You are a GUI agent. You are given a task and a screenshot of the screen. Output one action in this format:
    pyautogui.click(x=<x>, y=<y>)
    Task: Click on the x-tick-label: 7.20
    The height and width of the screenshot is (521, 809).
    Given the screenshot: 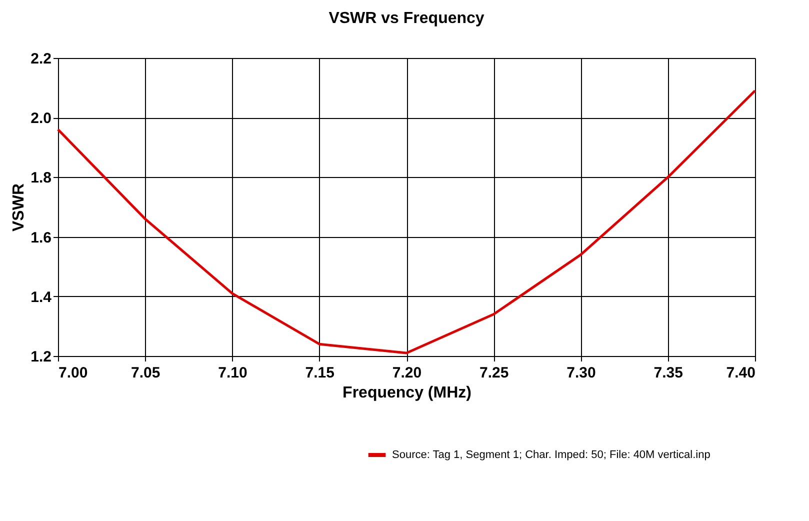 What is the action you would take?
    pyautogui.click(x=407, y=373)
    